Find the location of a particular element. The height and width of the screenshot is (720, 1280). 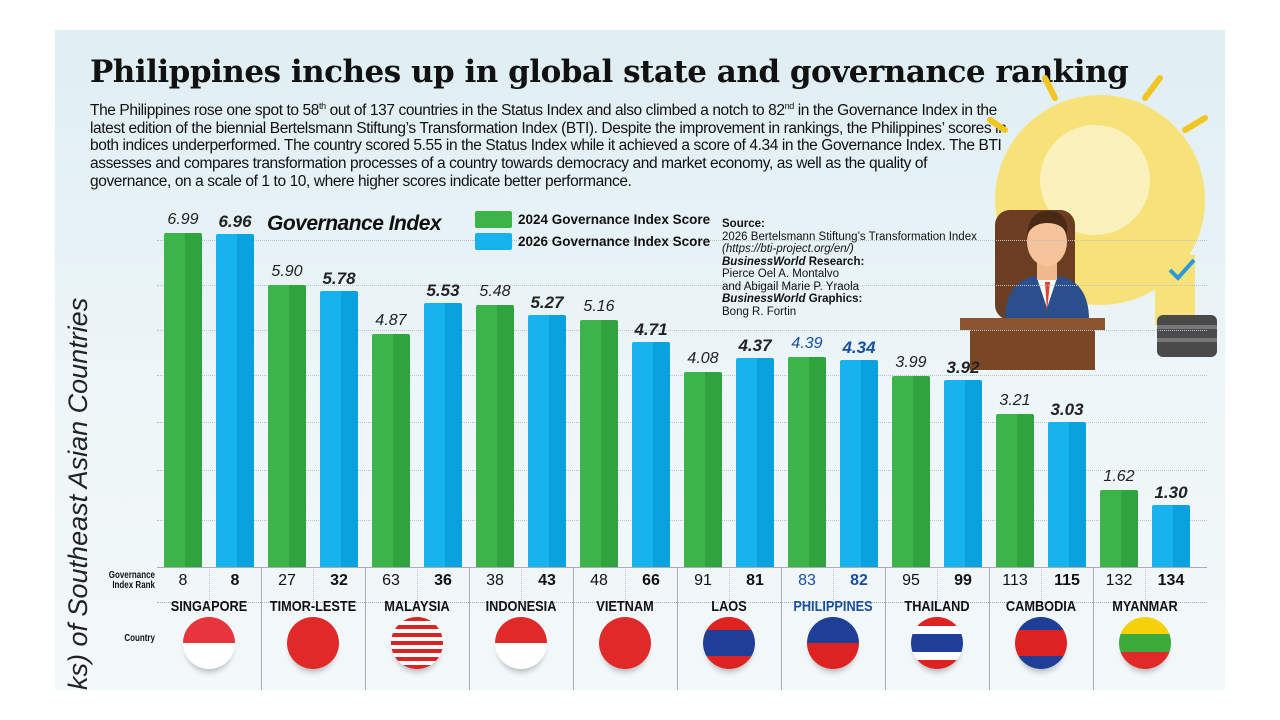

ordinal: th is located at coordinates (322, 106).